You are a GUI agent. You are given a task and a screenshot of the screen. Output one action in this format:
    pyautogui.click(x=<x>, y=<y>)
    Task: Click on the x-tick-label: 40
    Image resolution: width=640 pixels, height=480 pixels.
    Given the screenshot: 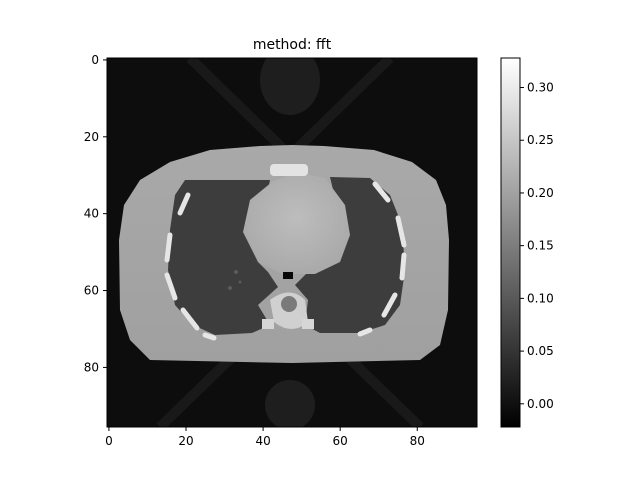 What is the action you would take?
    pyautogui.click(x=262, y=441)
    